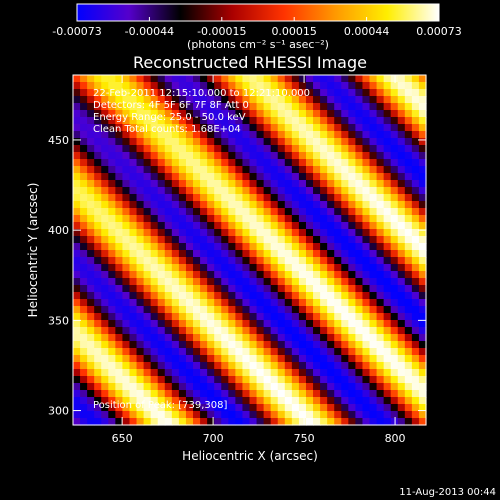 This screenshot has height=500, width=500. What do you see at coordinates (122, 438) in the screenshot?
I see `x-tick-label: 650` at bounding box center [122, 438].